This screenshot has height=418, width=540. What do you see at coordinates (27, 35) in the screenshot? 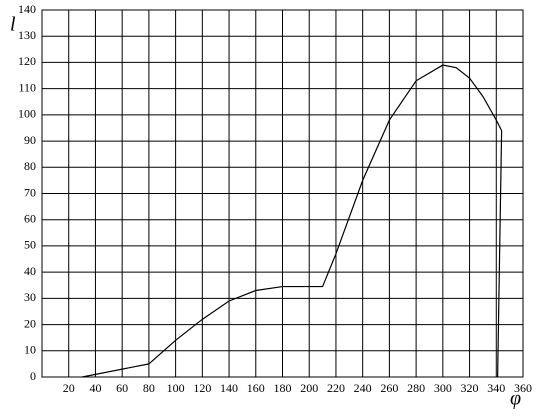
I see `y-tick-label: 130` at bounding box center [27, 35].